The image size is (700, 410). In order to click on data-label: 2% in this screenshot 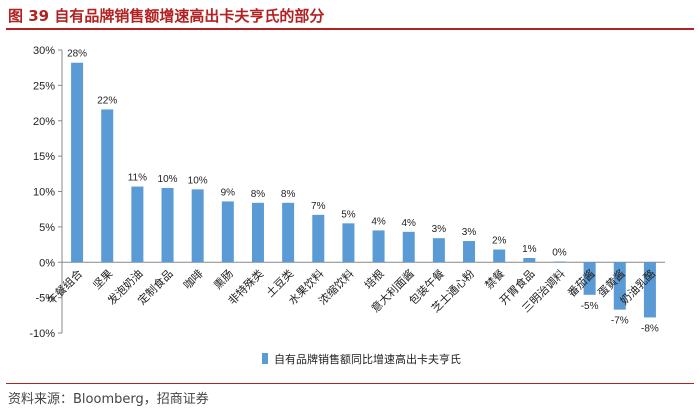, I will do `click(499, 241)`.